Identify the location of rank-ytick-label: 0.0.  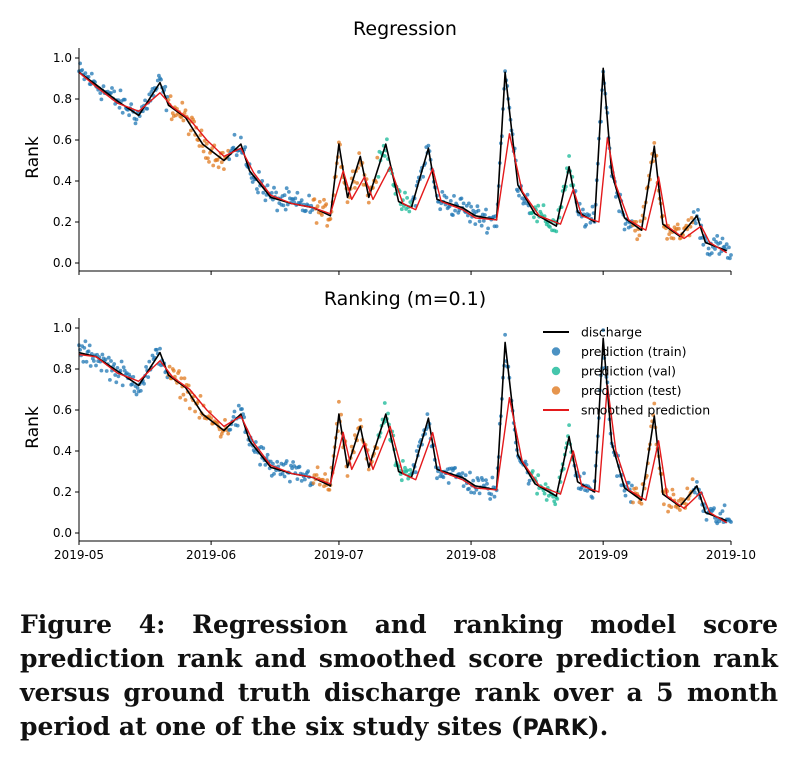
(62, 533).